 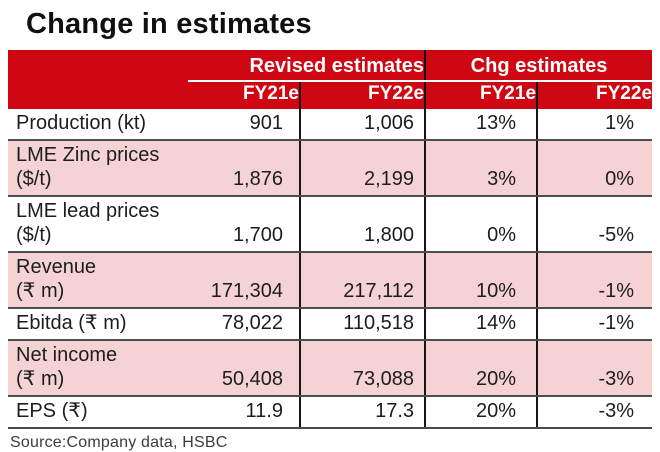 I want to click on group-header-chg-estimates: Chg estimates, so click(x=538, y=66).